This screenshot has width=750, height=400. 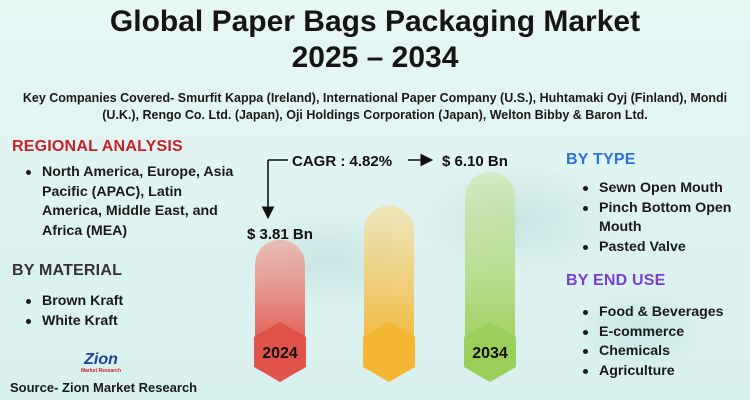 What do you see at coordinates (664, 333) in the screenshot?
I see `enduse-item-ecommerce: E-commerce` at bounding box center [664, 333].